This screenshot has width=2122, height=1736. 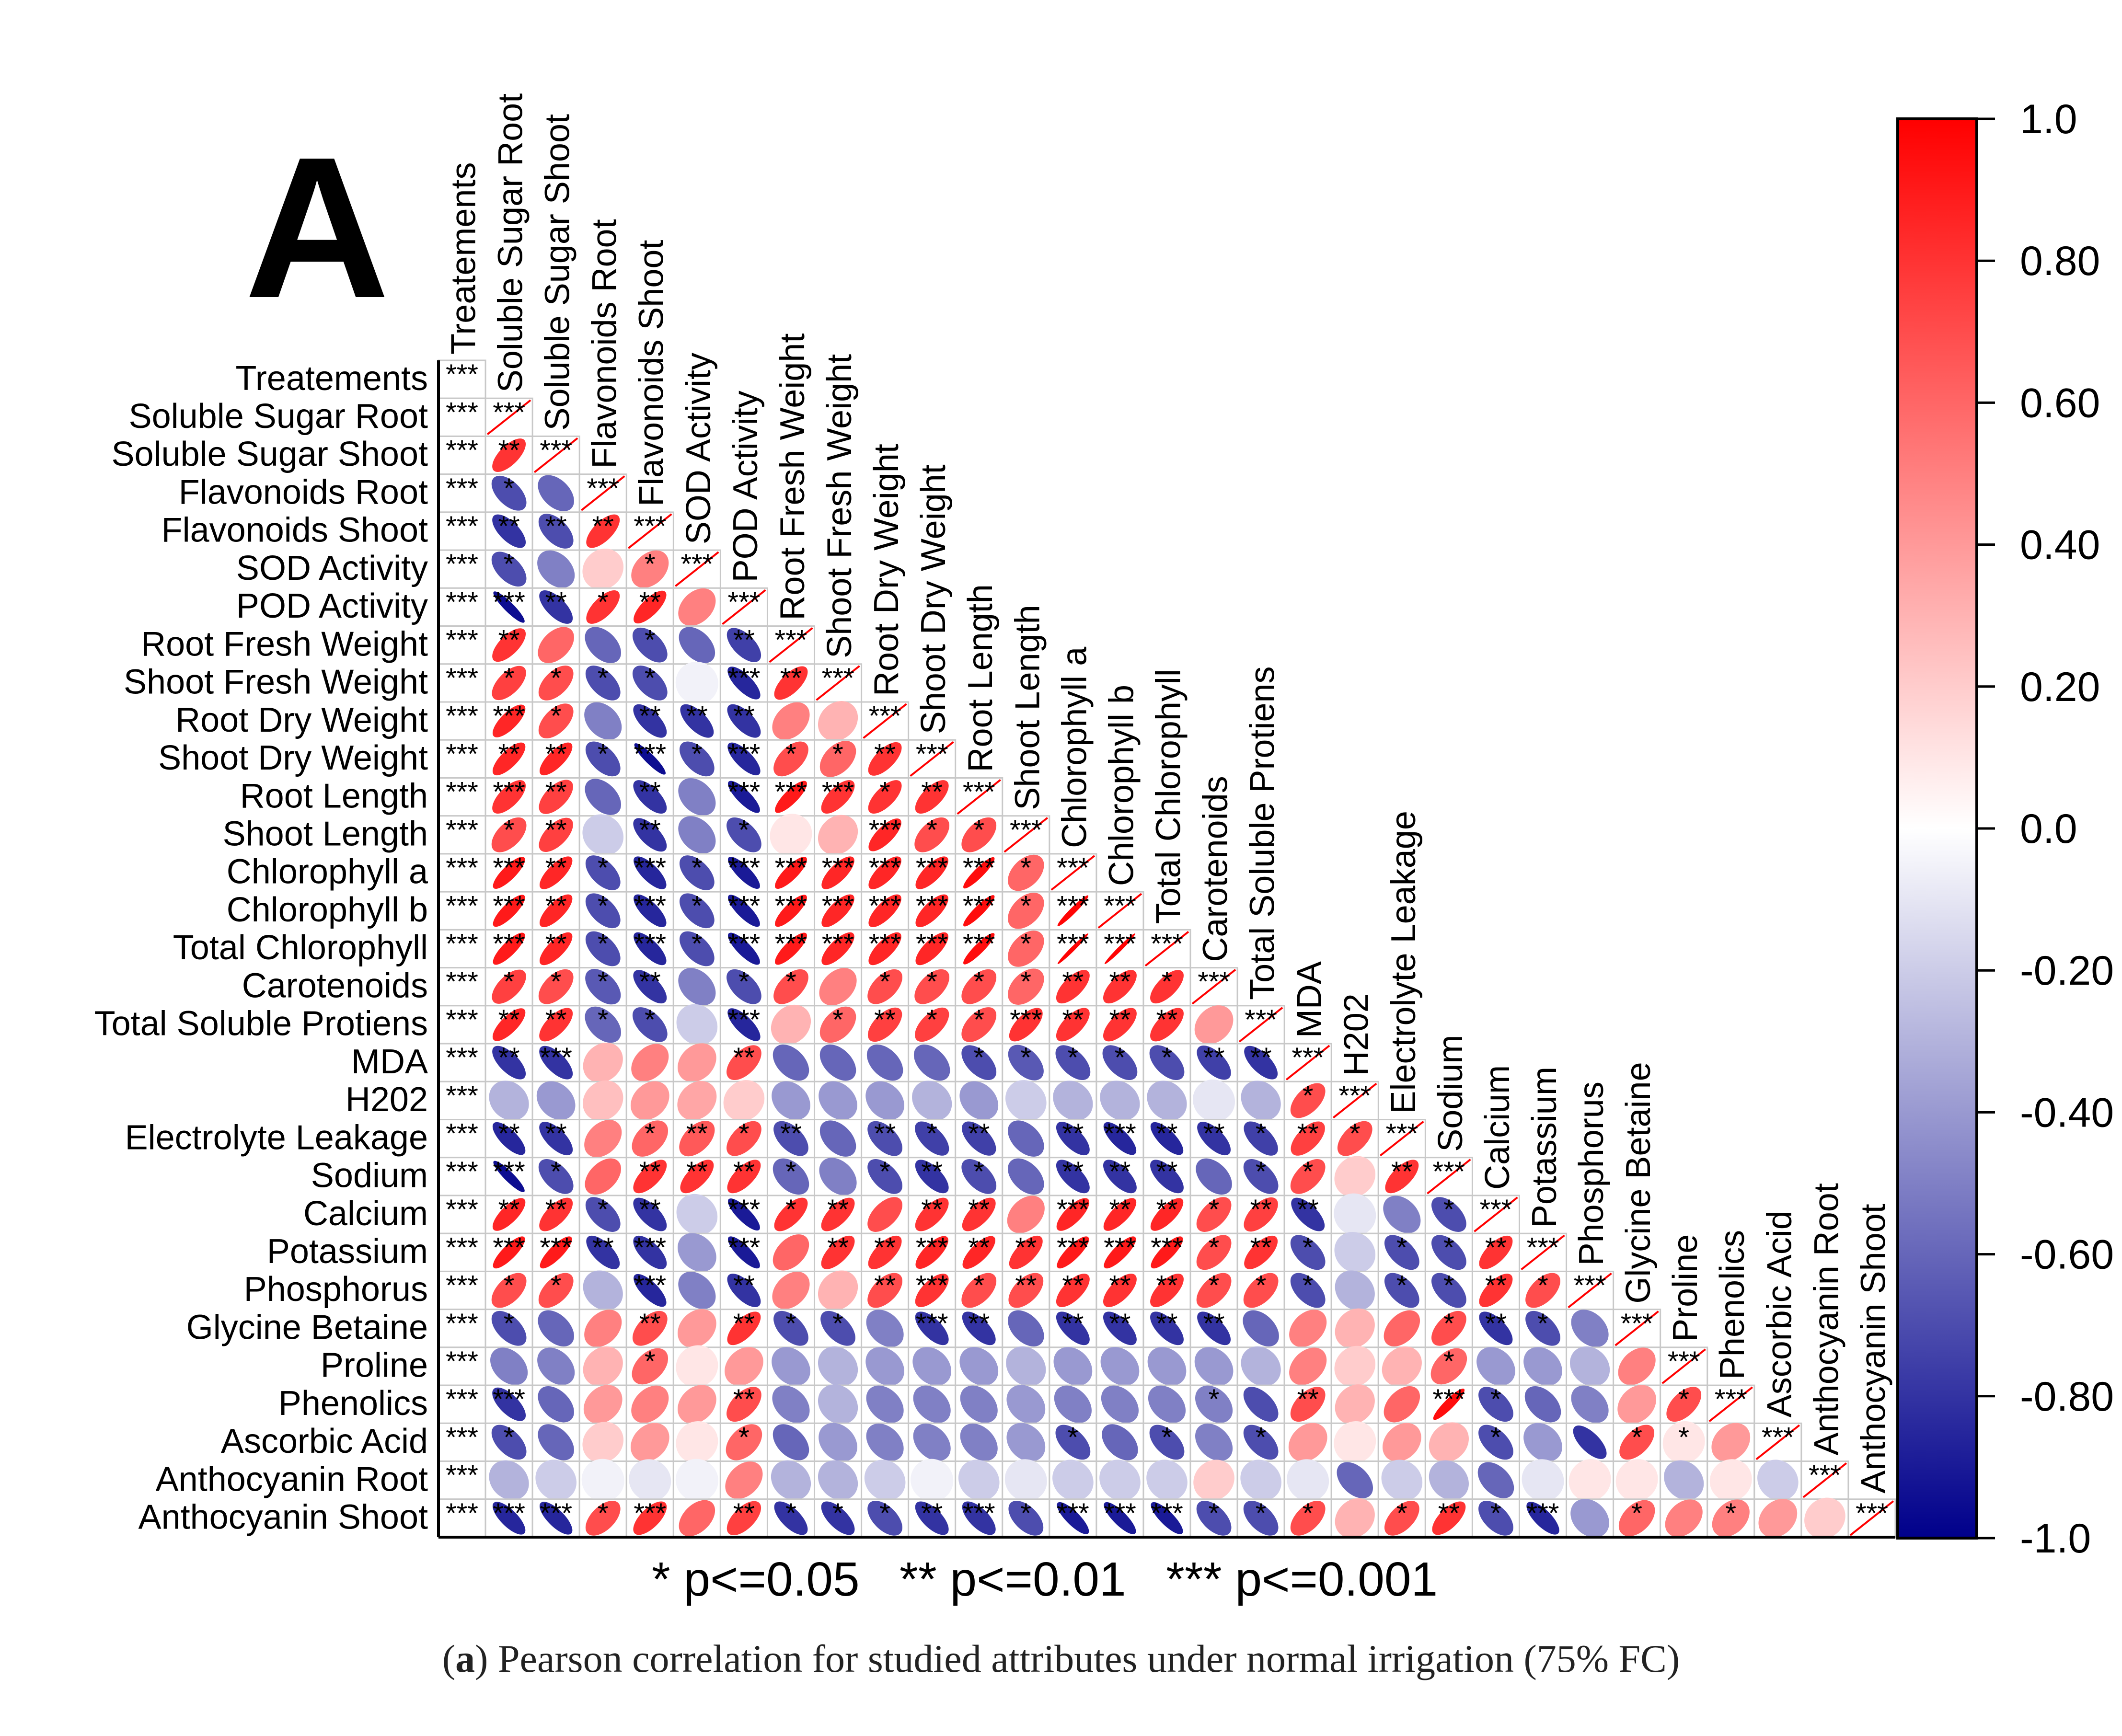 I want to click on row-label: Electrolyte Leakage, so click(x=276, y=1138).